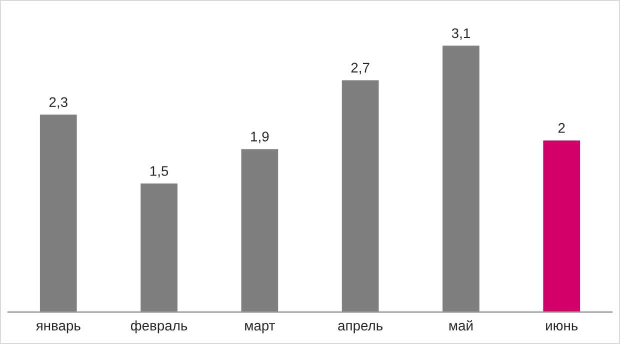 The image size is (620, 344). What do you see at coordinates (562, 225) in the screenshot?
I see `bar` at bounding box center [562, 225].